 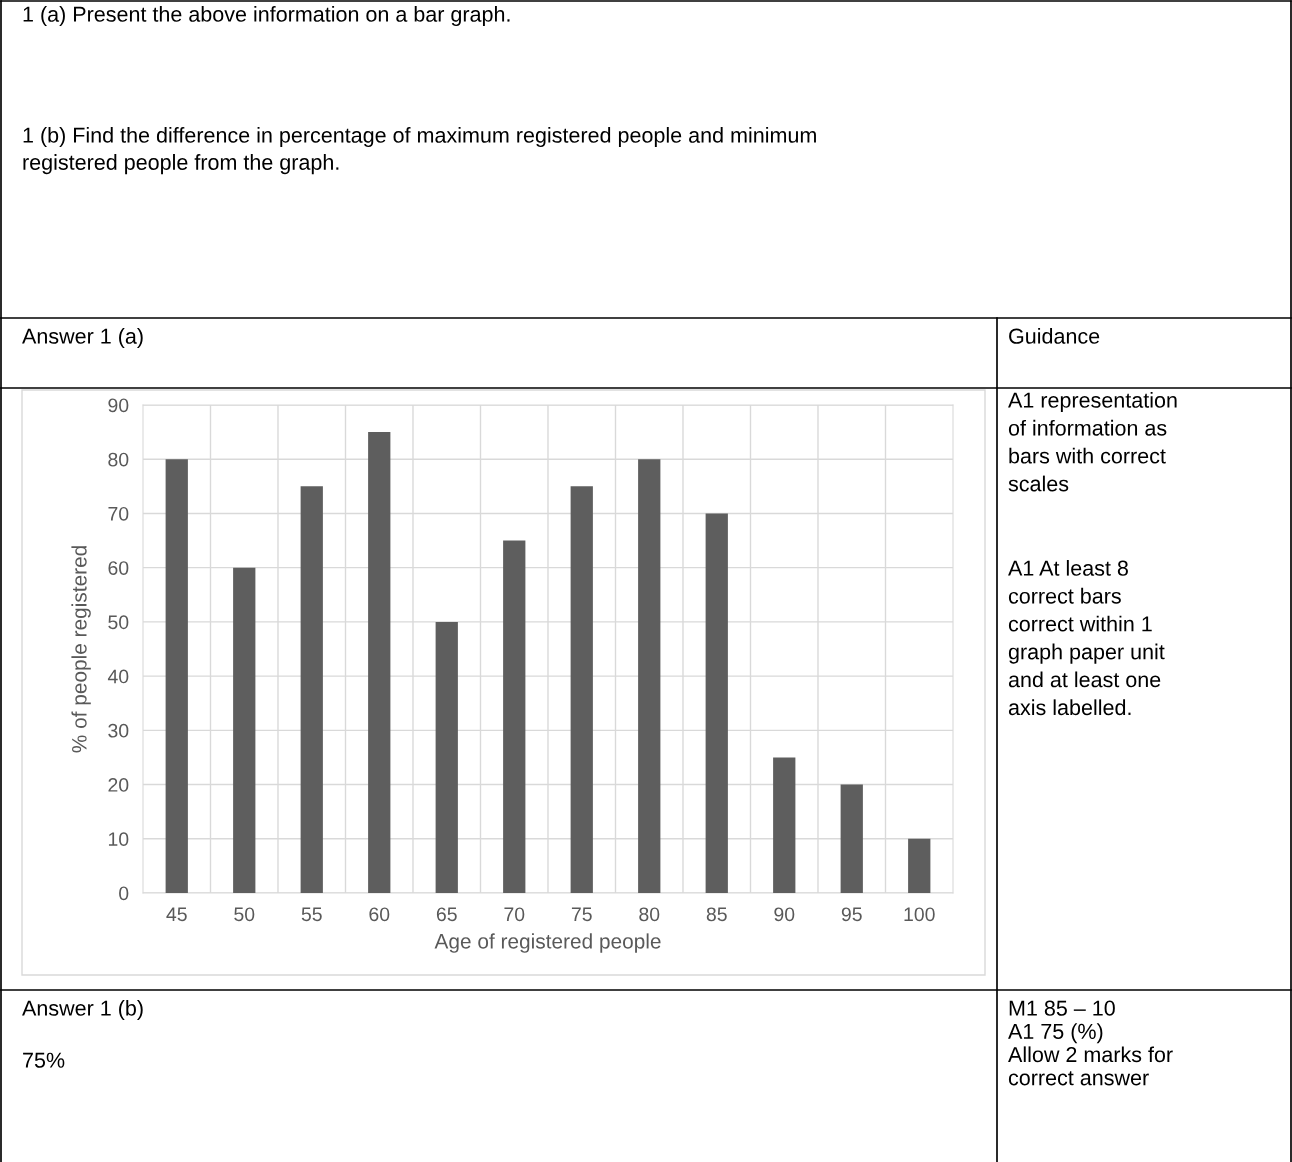 I want to click on y-tick-label: 70, so click(x=118, y=513).